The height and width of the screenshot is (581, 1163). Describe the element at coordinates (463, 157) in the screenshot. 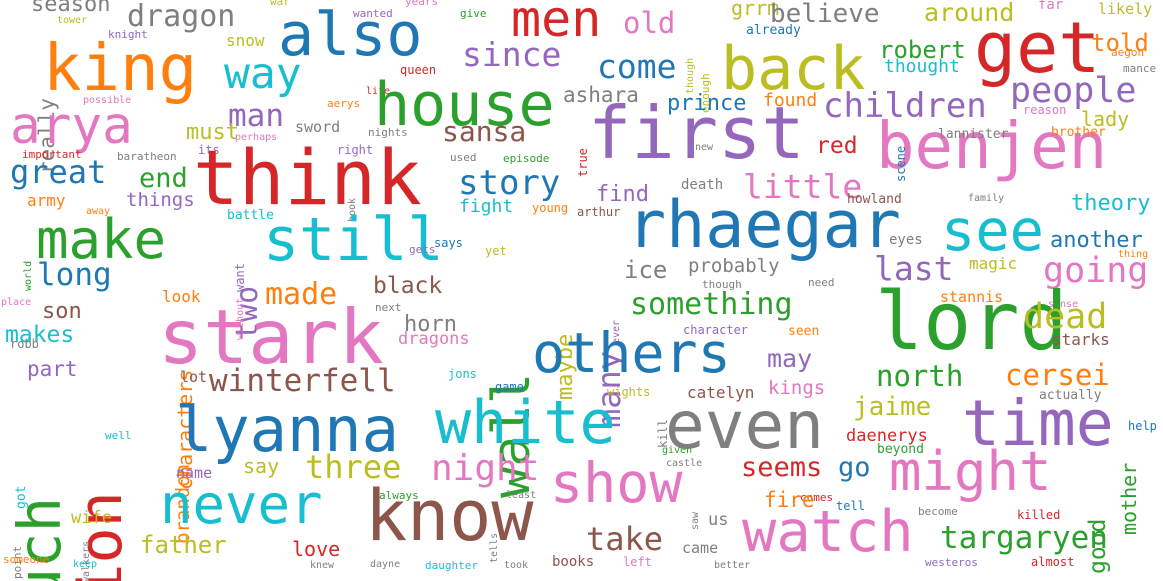

I see `word-used: used` at that location.